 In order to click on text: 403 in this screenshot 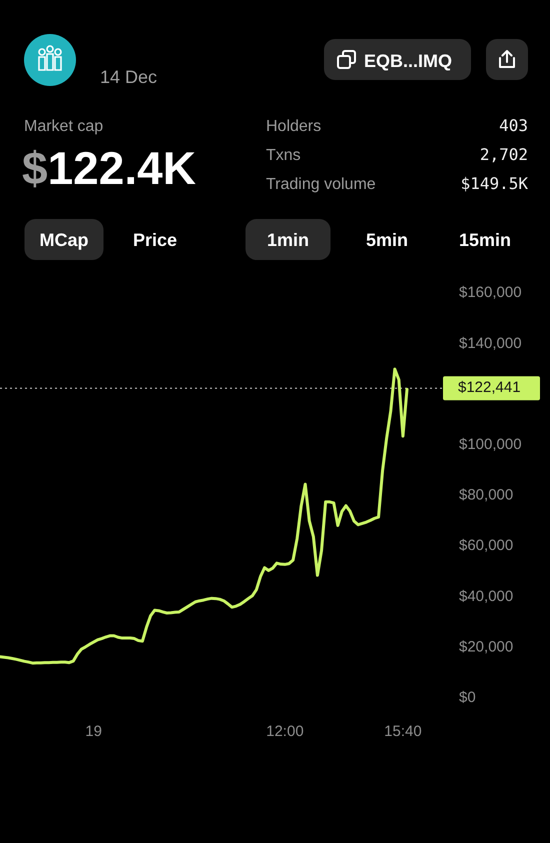, I will do `click(513, 125)`.